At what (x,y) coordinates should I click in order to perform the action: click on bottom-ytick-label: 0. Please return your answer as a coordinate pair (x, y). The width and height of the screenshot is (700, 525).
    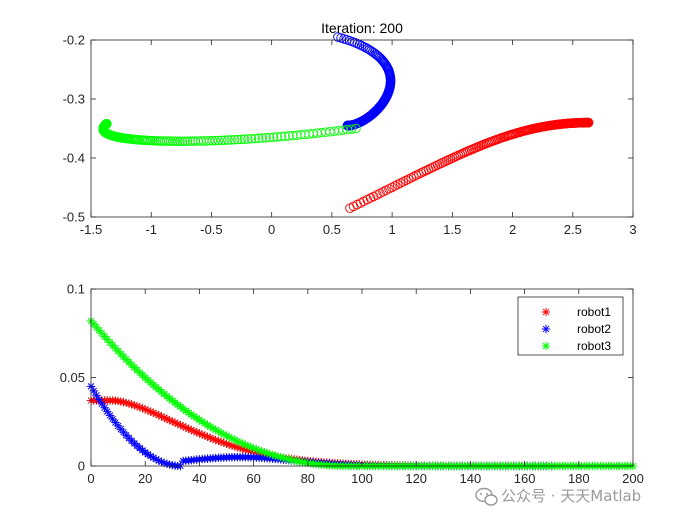
    Looking at the image, I should click on (81, 466).